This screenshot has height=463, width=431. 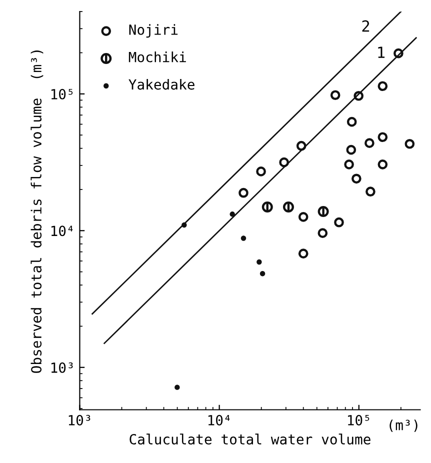 What do you see at coordinates (62, 367) in the screenshot?
I see `y-tick-label: 10³` at bounding box center [62, 367].